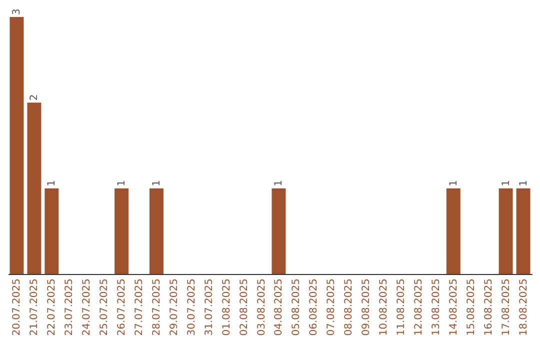  What do you see at coordinates (70, 307) in the screenshot?
I see `x-tick-label: 23.07.2025` at bounding box center [70, 307].